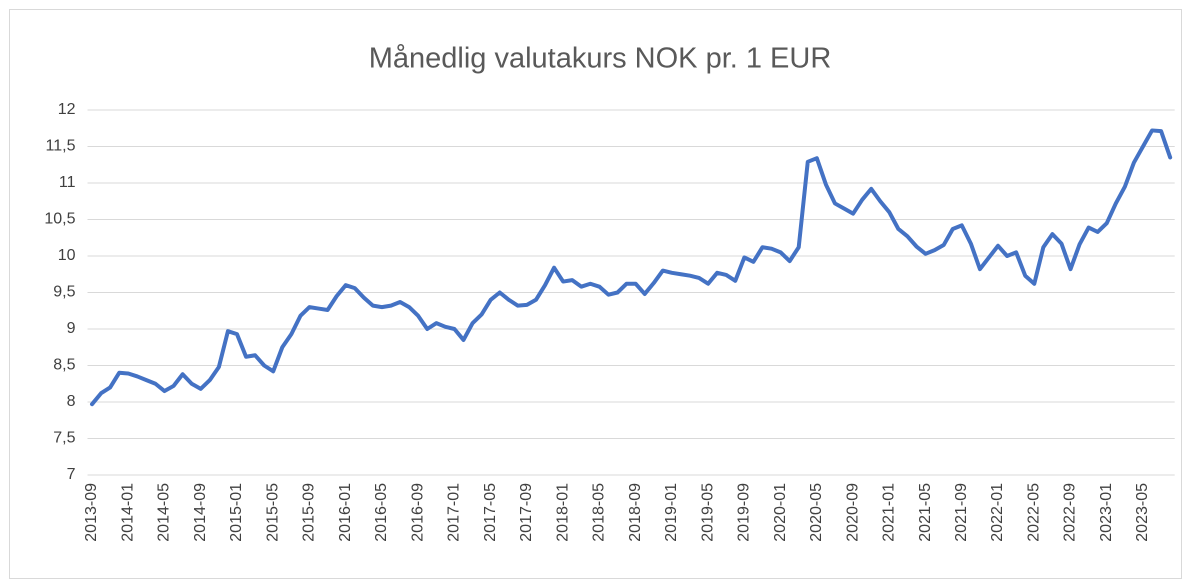 This screenshot has width=1191, height=584. I want to click on x-tick-label: 2014-01, so click(127, 512).